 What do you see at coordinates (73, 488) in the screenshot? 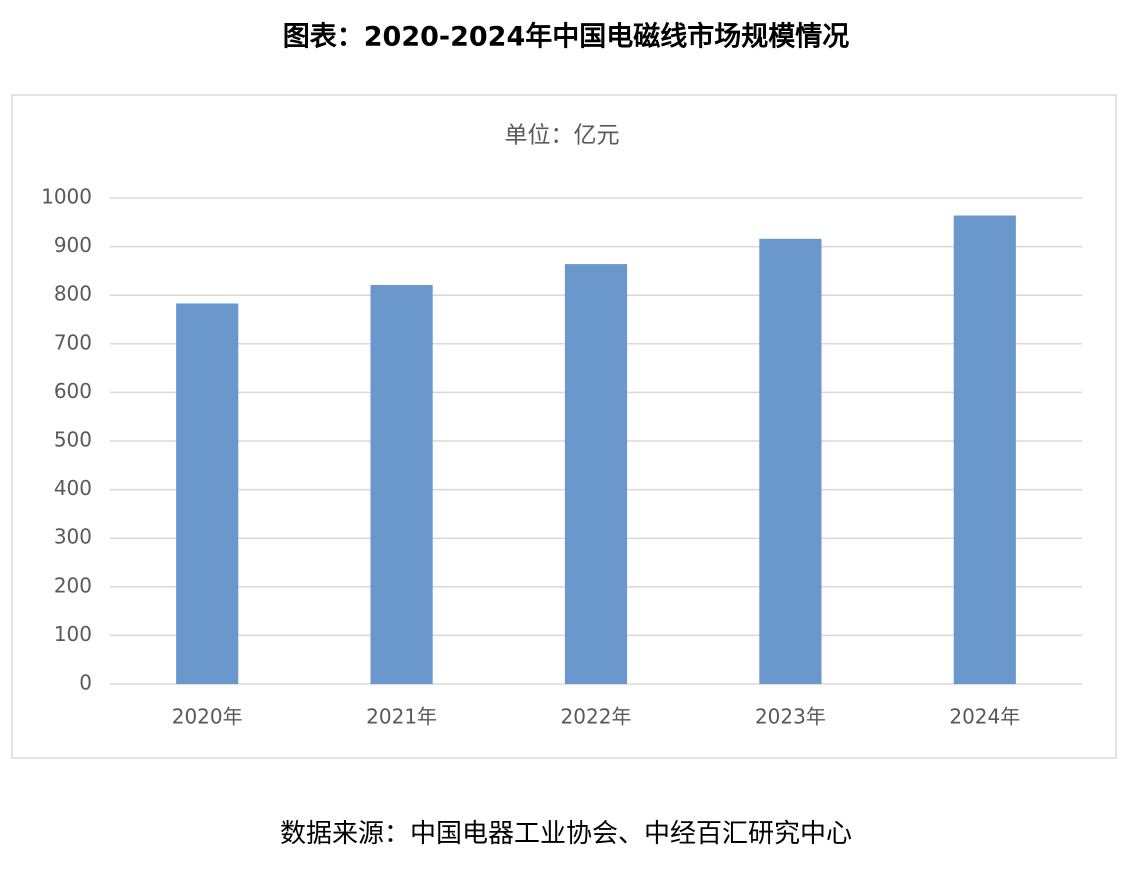
I see `y-tick-label: 400` at bounding box center [73, 488].